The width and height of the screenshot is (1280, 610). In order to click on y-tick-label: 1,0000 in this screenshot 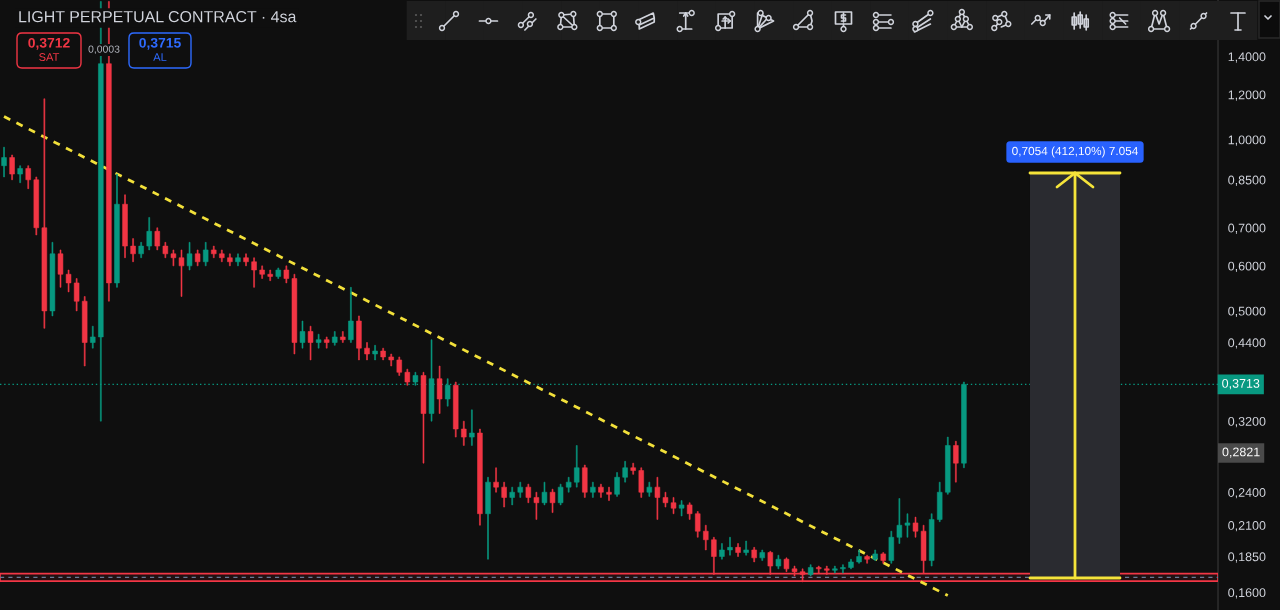, I will do `click(1247, 140)`.